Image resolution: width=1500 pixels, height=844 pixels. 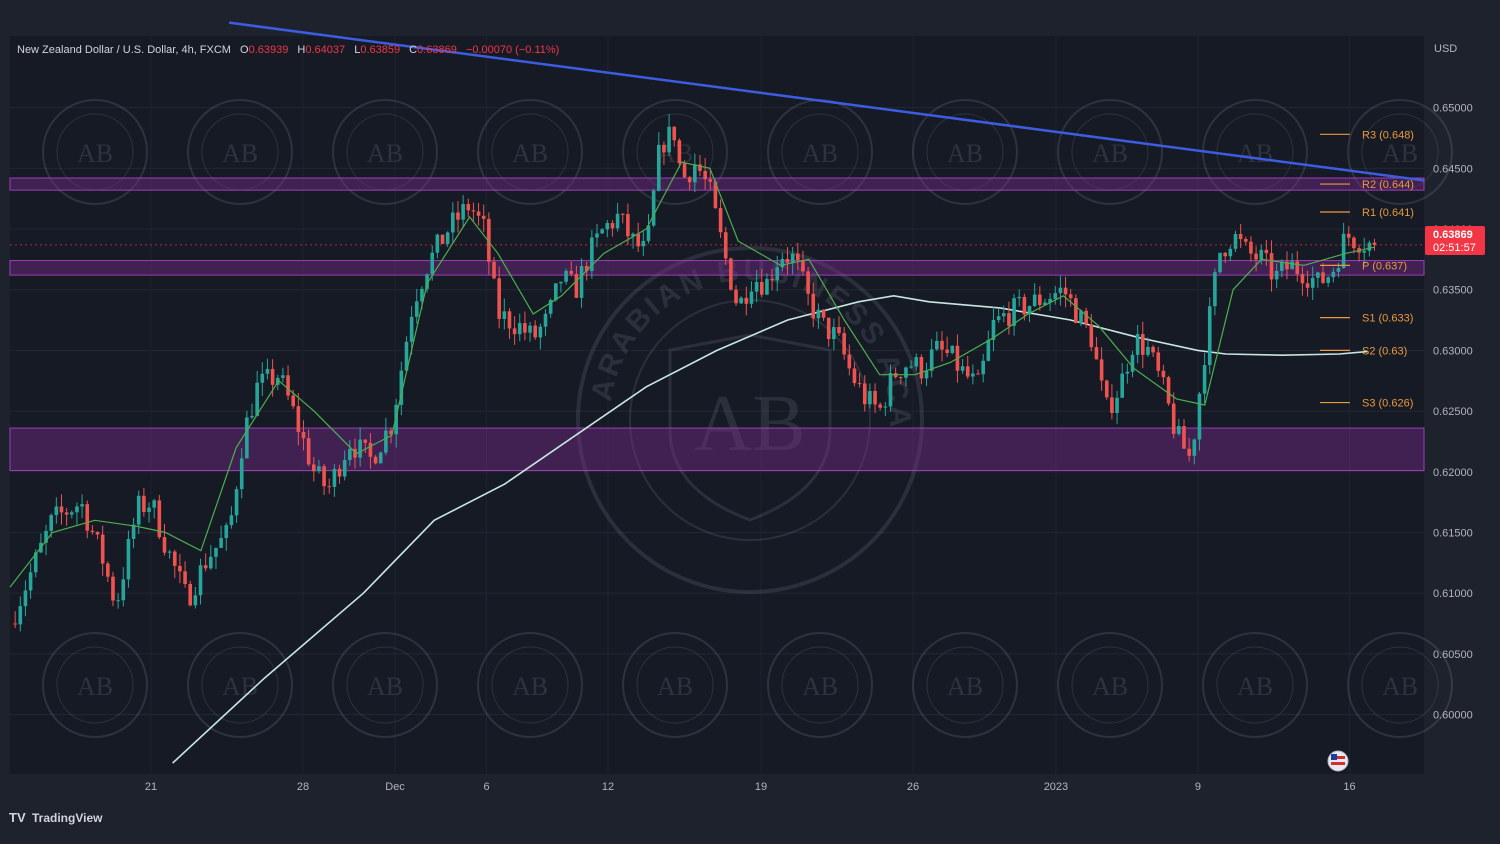 I want to click on watermark-inner-ring, so click(x=1110, y=685).